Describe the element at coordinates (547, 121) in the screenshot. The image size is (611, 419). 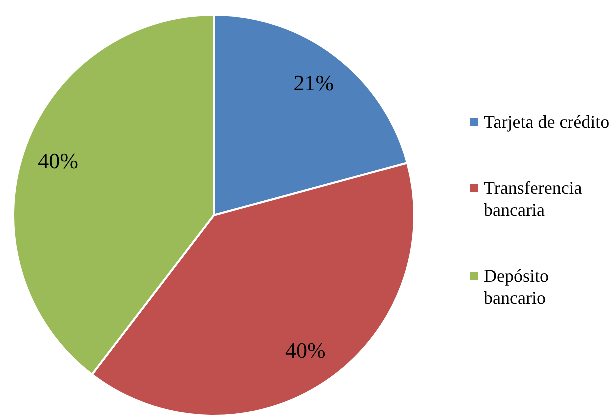
I see `legend-label: Tarjeta de crédito` at that location.